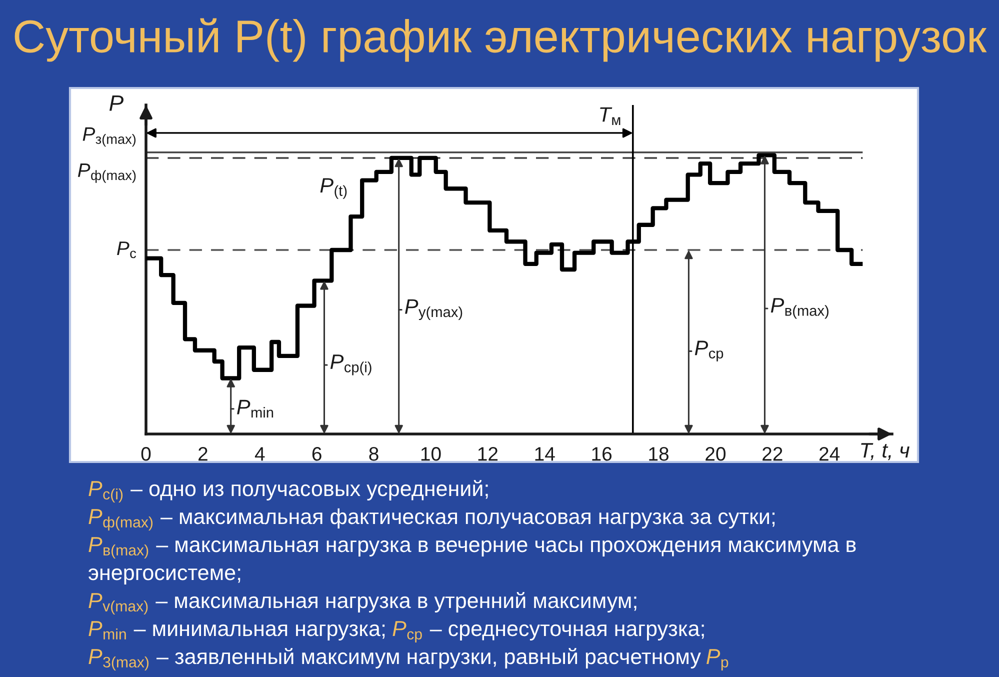  What do you see at coordinates (288, 491) in the screenshot?
I see `text: P$_{с(i)}$ – одно из получасовых усреднений;` at bounding box center [288, 491].